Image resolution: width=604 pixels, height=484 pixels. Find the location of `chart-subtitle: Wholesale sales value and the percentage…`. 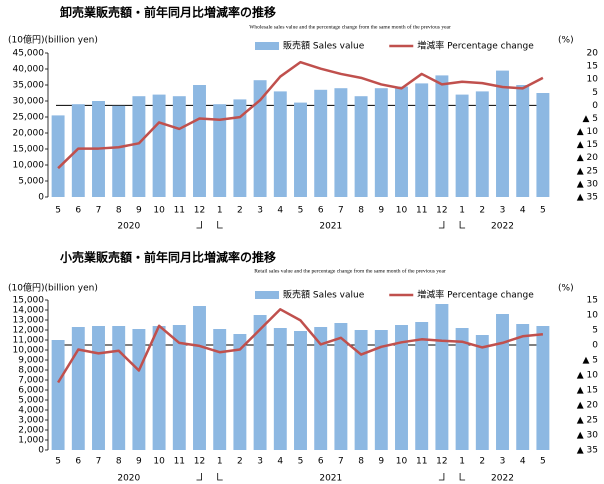

chart-subtitle: Wholesale sales value and the percentage… is located at coordinates (350, 26).